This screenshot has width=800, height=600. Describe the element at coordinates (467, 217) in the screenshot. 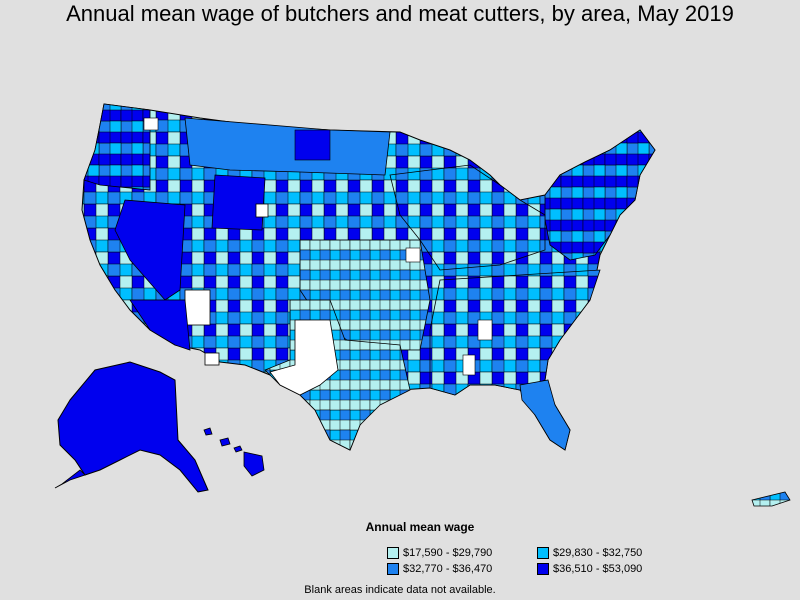

I see `great-lakes-region` at that location.